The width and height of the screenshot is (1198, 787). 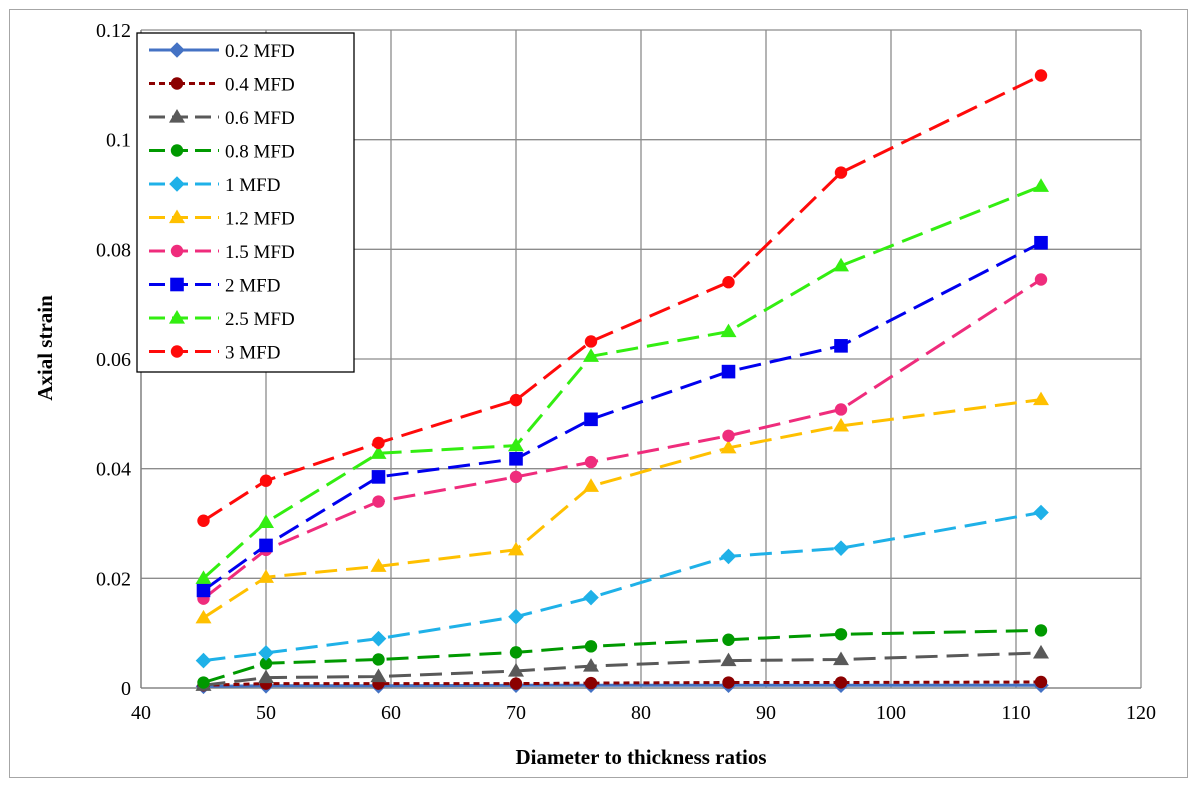 I want to click on y-tick-label: 0.12, so click(x=113, y=31).